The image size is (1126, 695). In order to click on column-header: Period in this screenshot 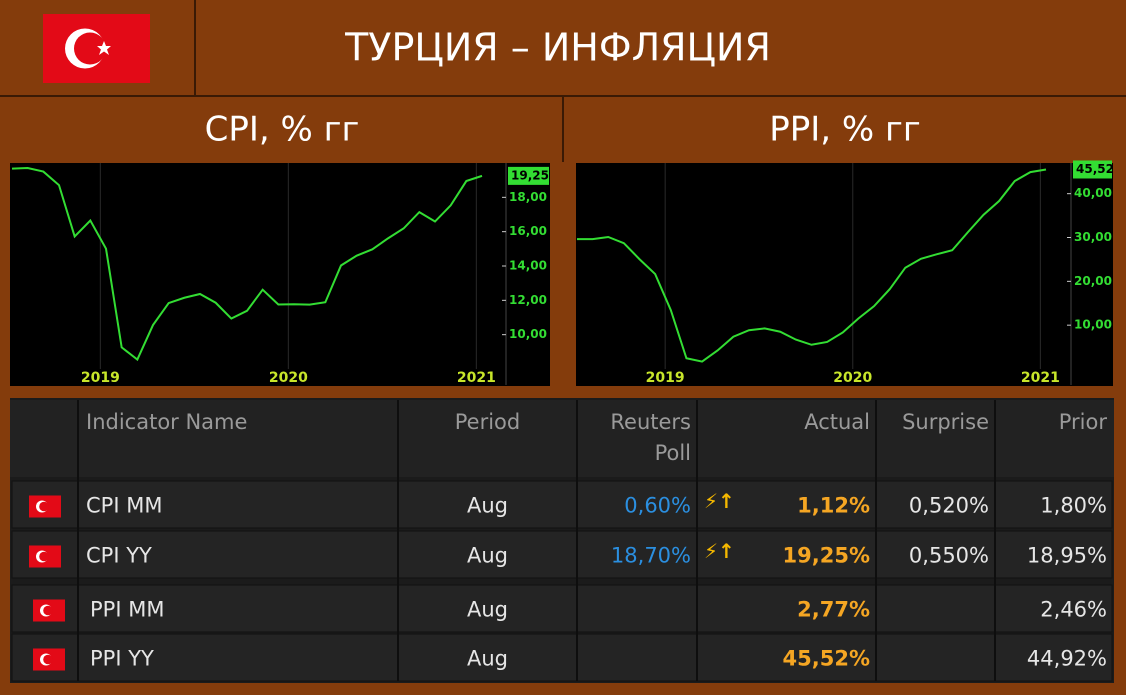, I will do `click(487, 422)`.